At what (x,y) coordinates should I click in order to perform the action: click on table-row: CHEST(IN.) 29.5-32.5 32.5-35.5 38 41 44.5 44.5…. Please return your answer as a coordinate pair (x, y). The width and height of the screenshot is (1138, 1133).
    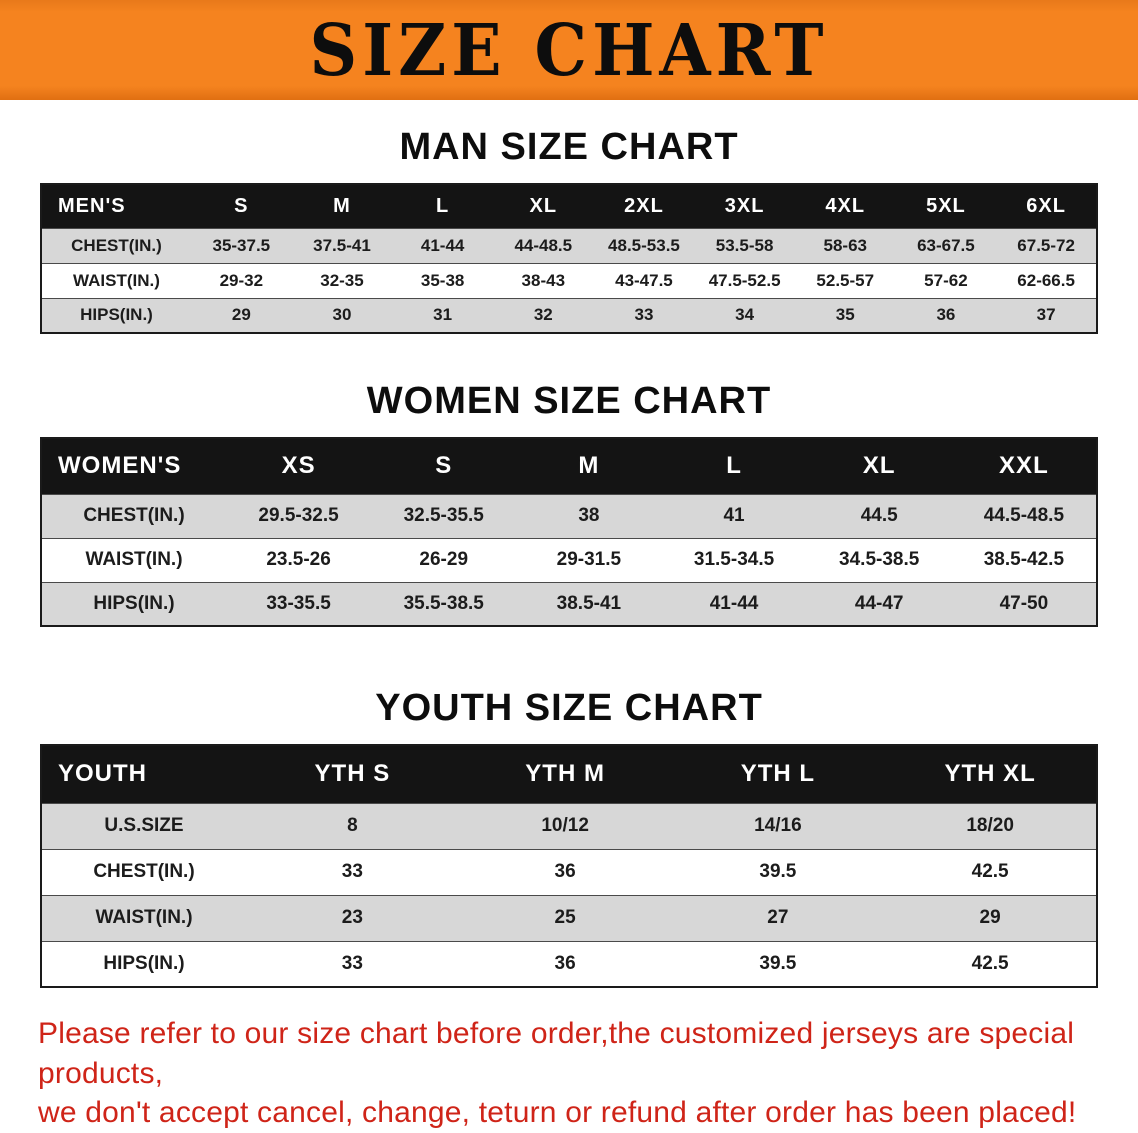
    Looking at the image, I should click on (569, 515).